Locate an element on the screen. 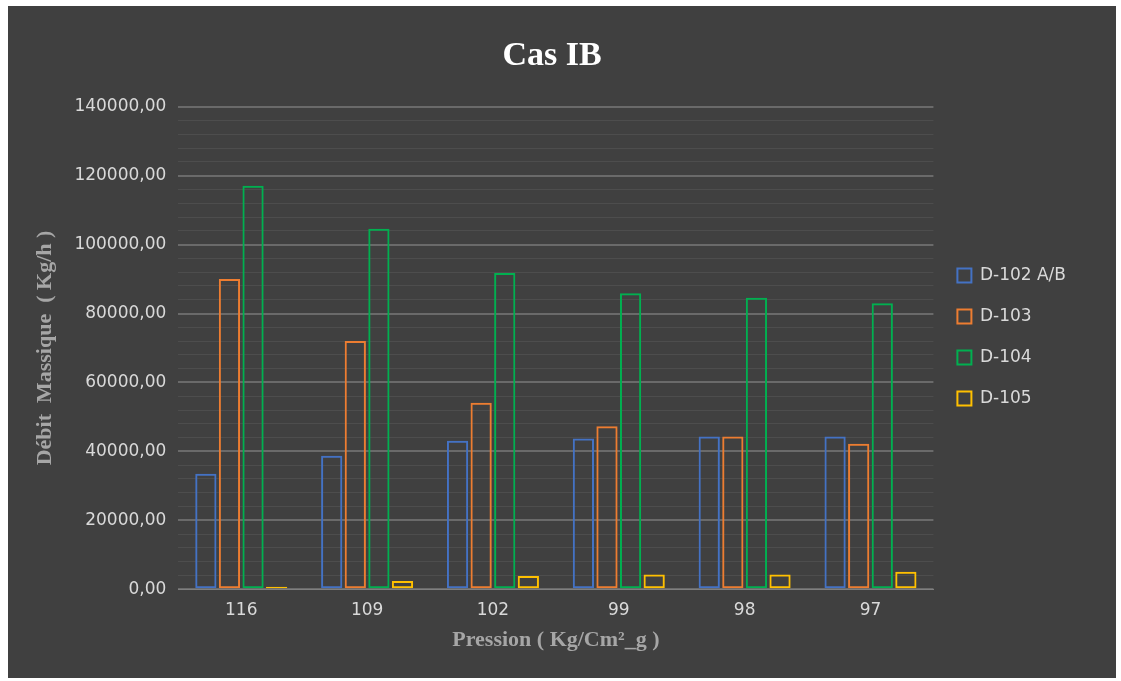  legend-label: D-105 is located at coordinates (1005, 396).